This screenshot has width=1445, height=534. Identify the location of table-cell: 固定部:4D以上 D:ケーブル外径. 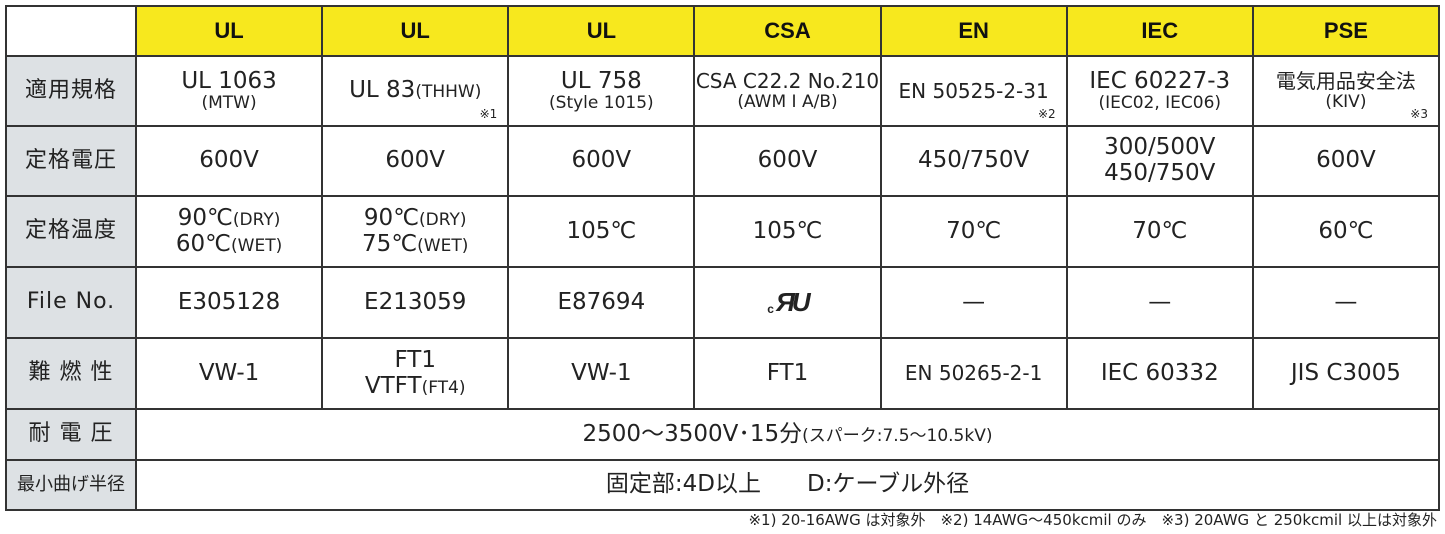
(787, 485).